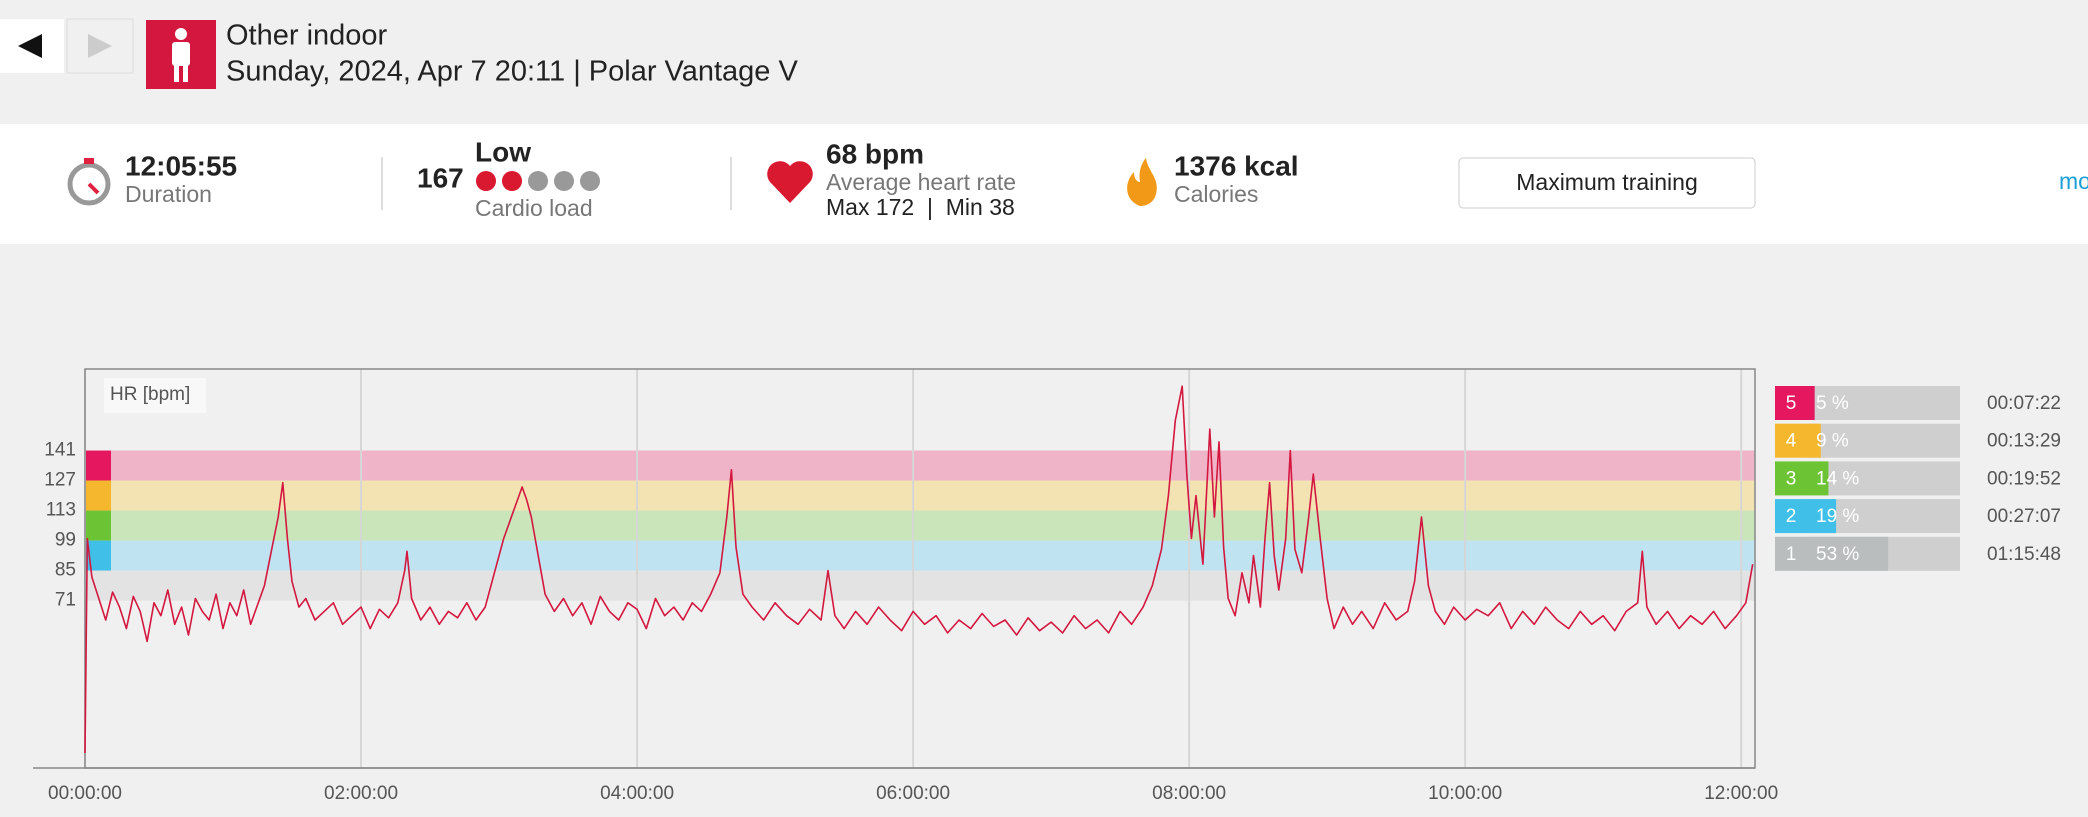 The width and height of the screenshot is (2088, 817). What do you see at coordinates (1837, 478) in the screenshot?
I see `zone-percent: 14 %` at bounding box center [1837, 478].